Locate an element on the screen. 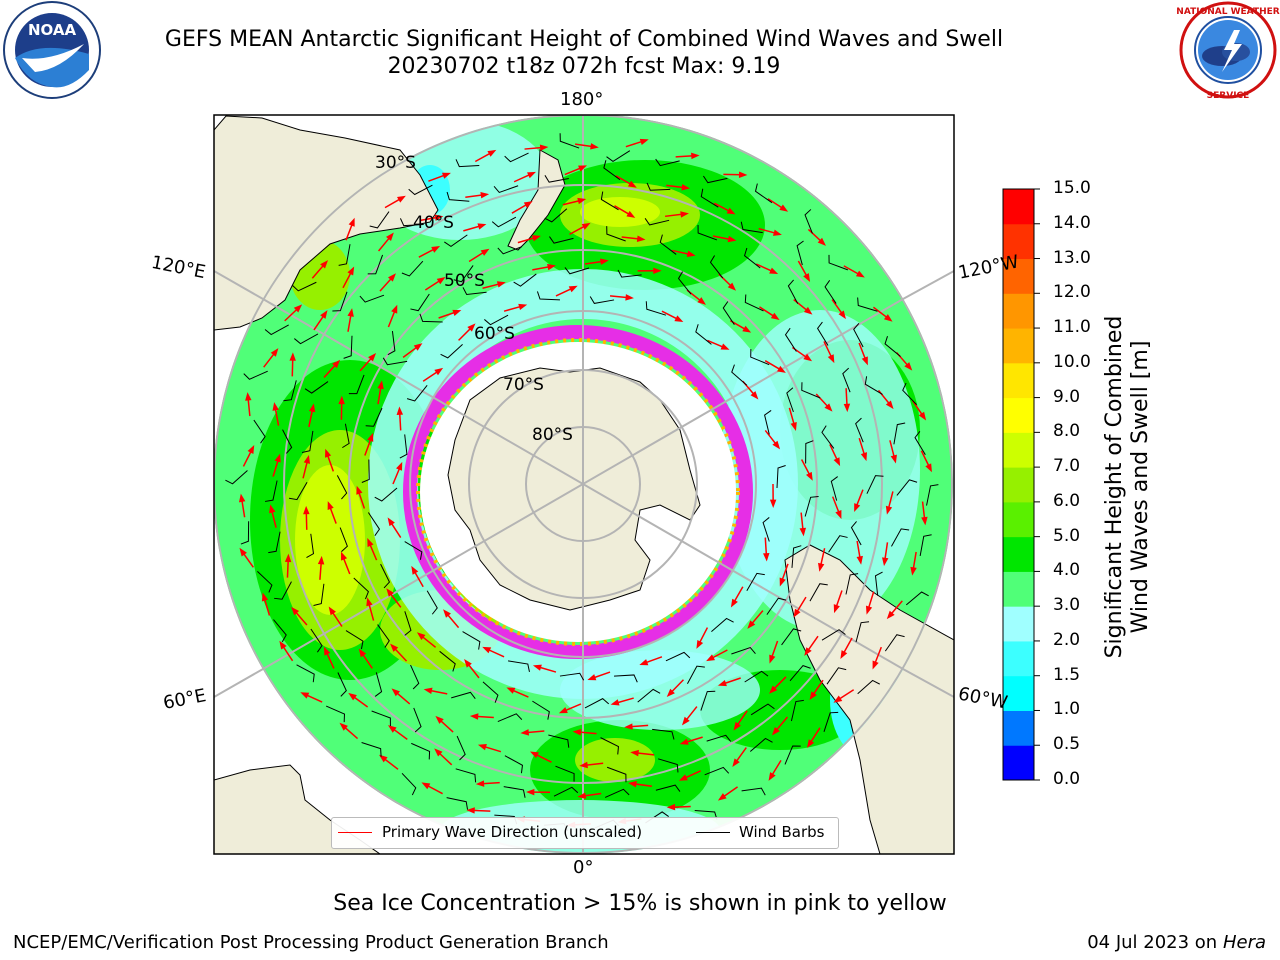  colorbar-segment is located at coordinates (1018, 728).